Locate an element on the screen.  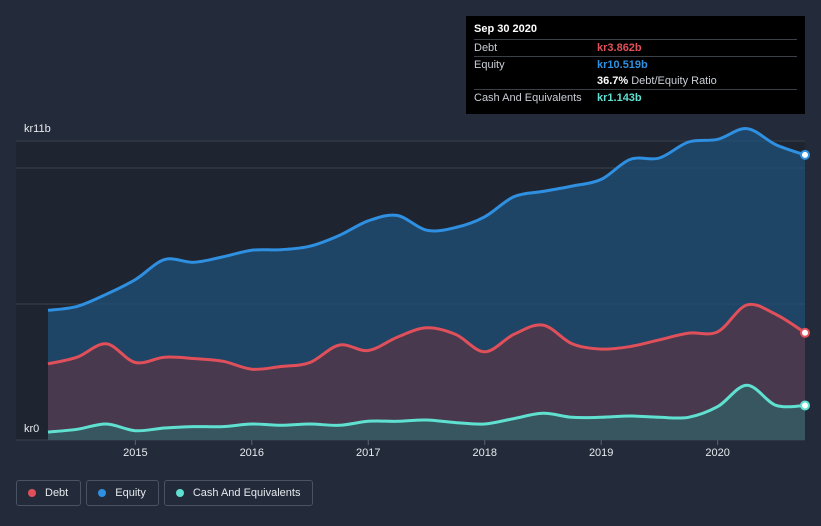
legend-cash-label: Cash And Equivalents is located at coordinates (246, 493).